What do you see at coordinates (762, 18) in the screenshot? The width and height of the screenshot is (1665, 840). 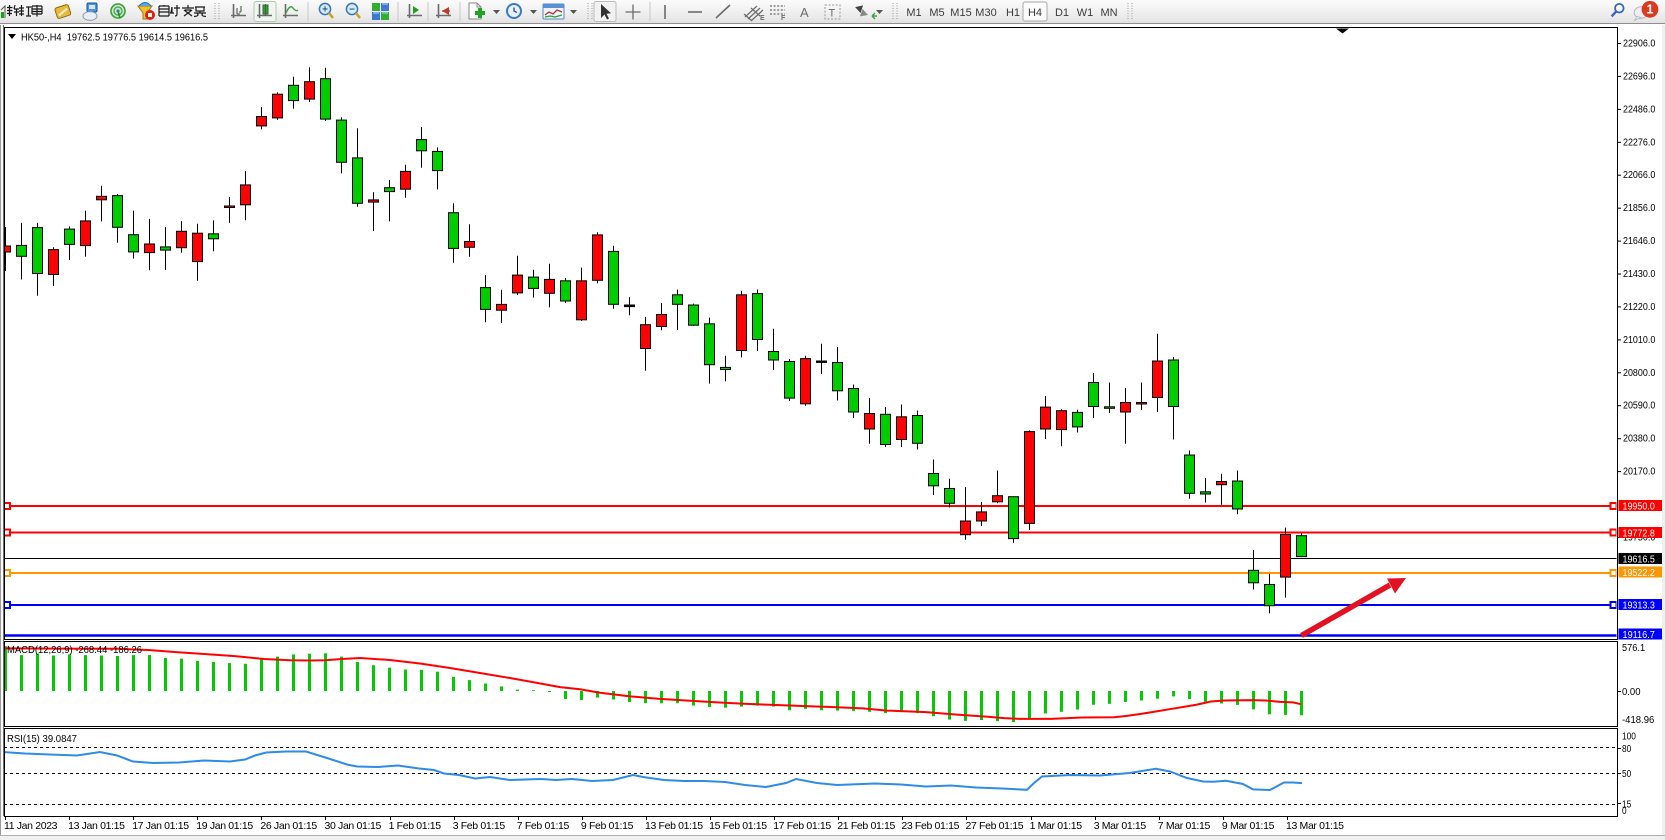 I see `svg-text: E` at bounding box center [762, 18].